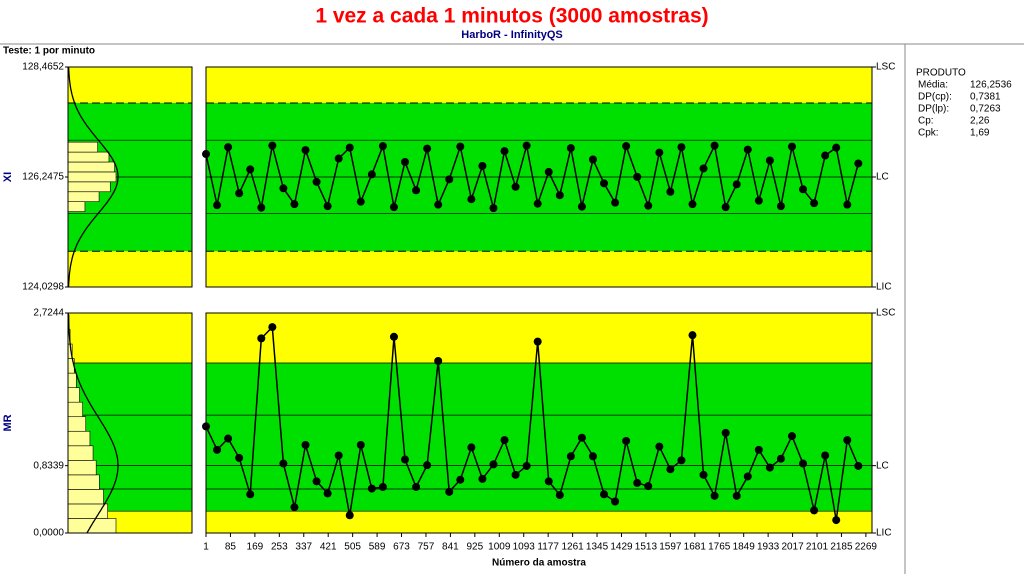  What do you see at coordinates (928, 133) in the screenshot?
I see `stat-label: Cpk:` at bounding box center [928, 133].